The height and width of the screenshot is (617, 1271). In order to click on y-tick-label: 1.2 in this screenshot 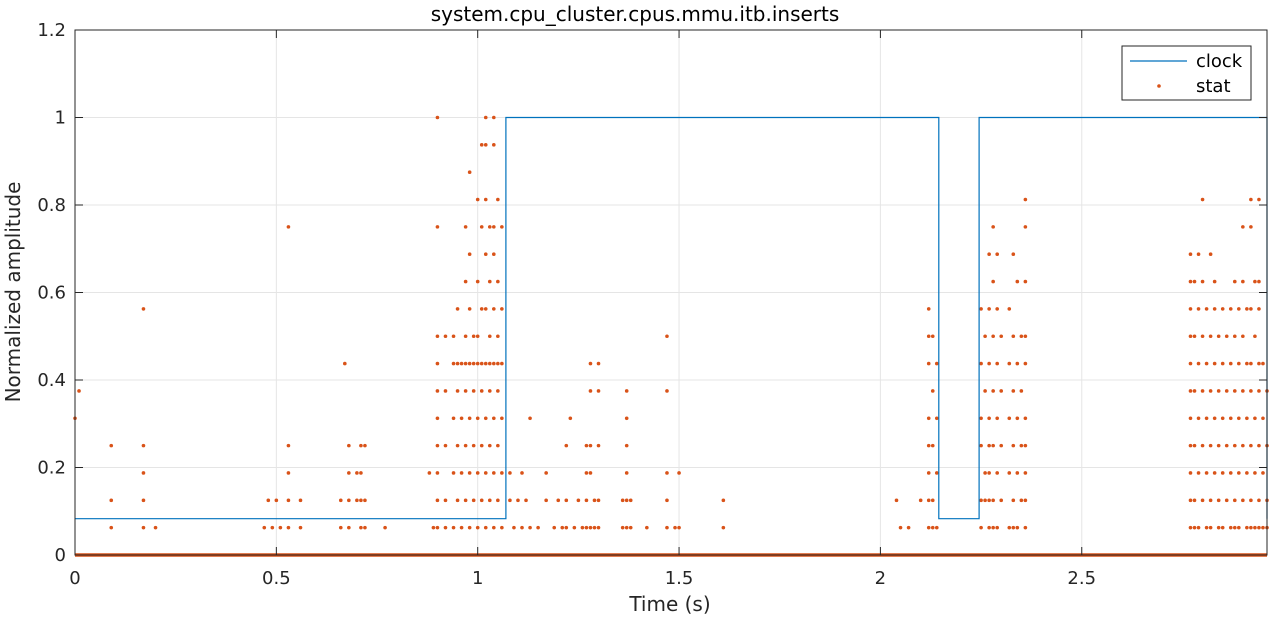, I will do `click(51, 30)`.